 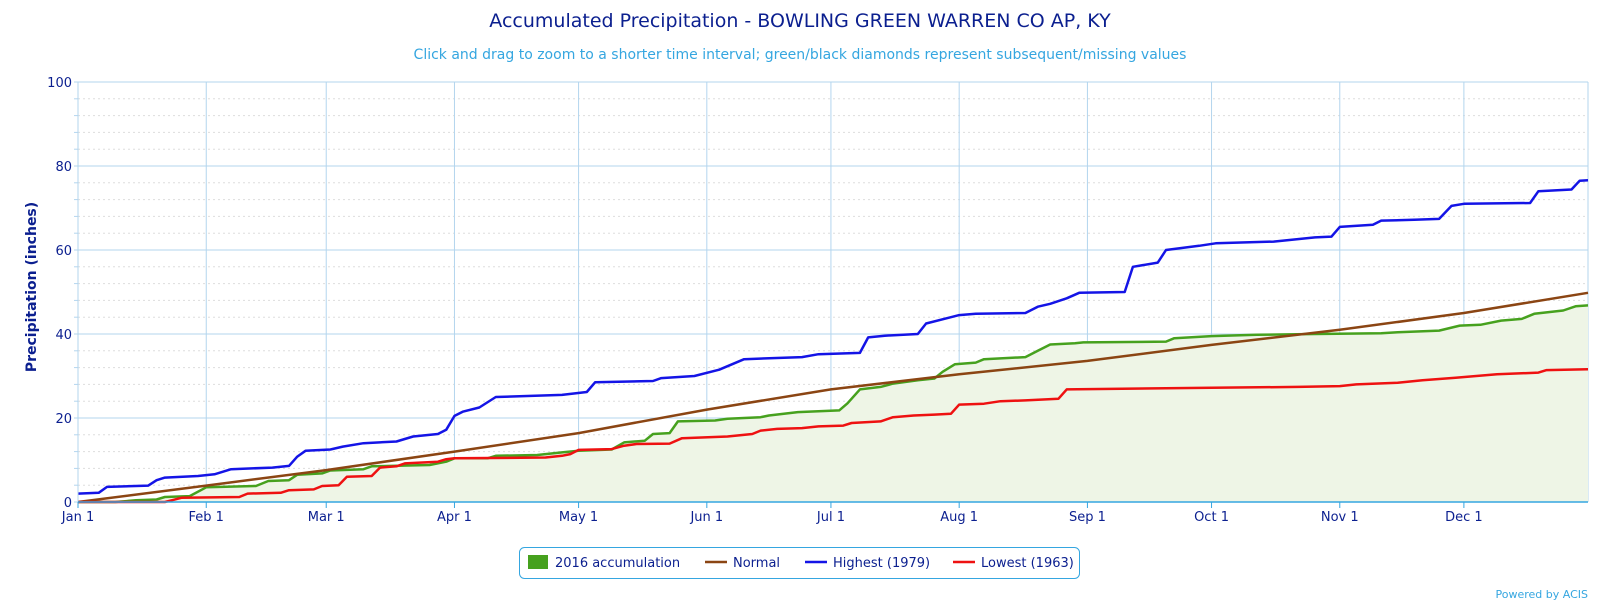 I want to click on y-tick-label: 100, so click(x=59, y=83).